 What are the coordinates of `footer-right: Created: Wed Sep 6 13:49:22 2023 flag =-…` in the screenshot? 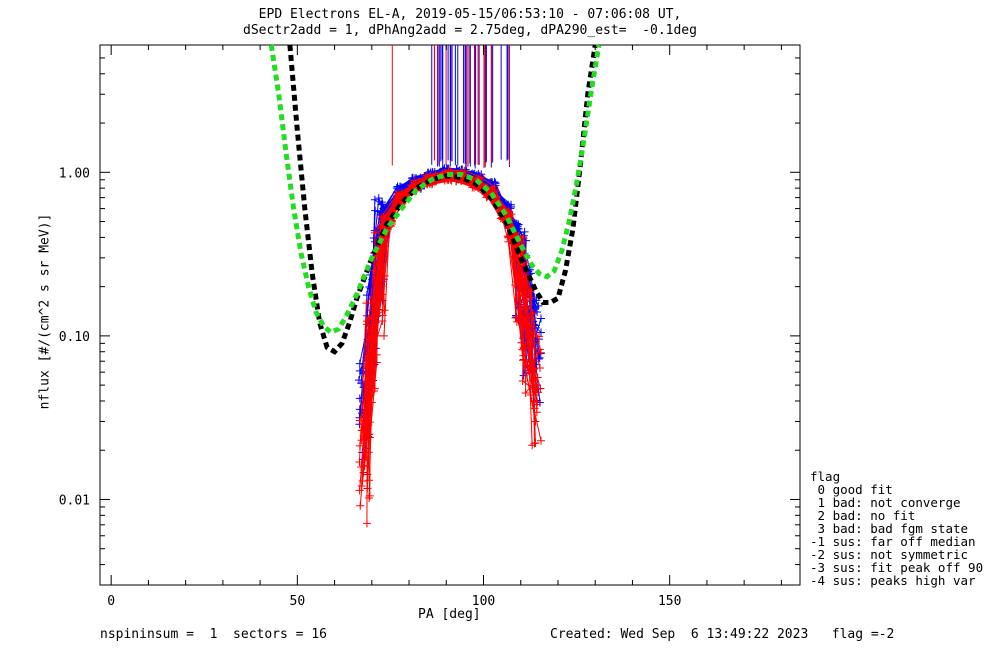 It's located at (722, 634).